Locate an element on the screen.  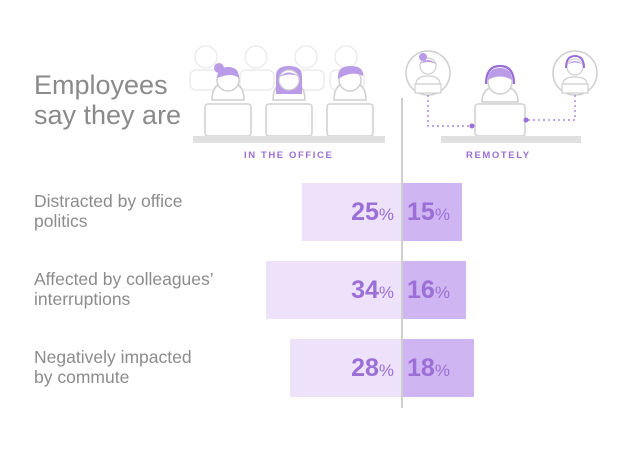
bar-remote-1: 15% is located at coordinates (432, 212).